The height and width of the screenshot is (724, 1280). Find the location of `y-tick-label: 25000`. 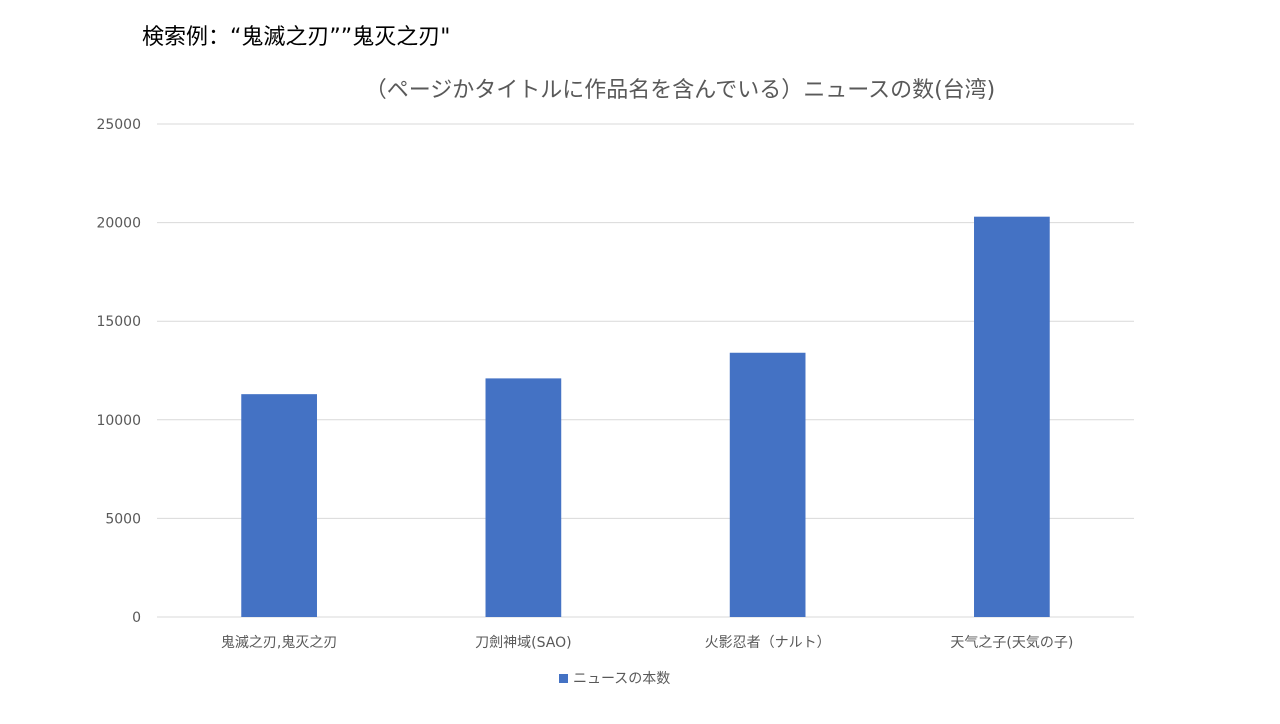

y-tick-label: 25000 is located at coordinates (118, 125).